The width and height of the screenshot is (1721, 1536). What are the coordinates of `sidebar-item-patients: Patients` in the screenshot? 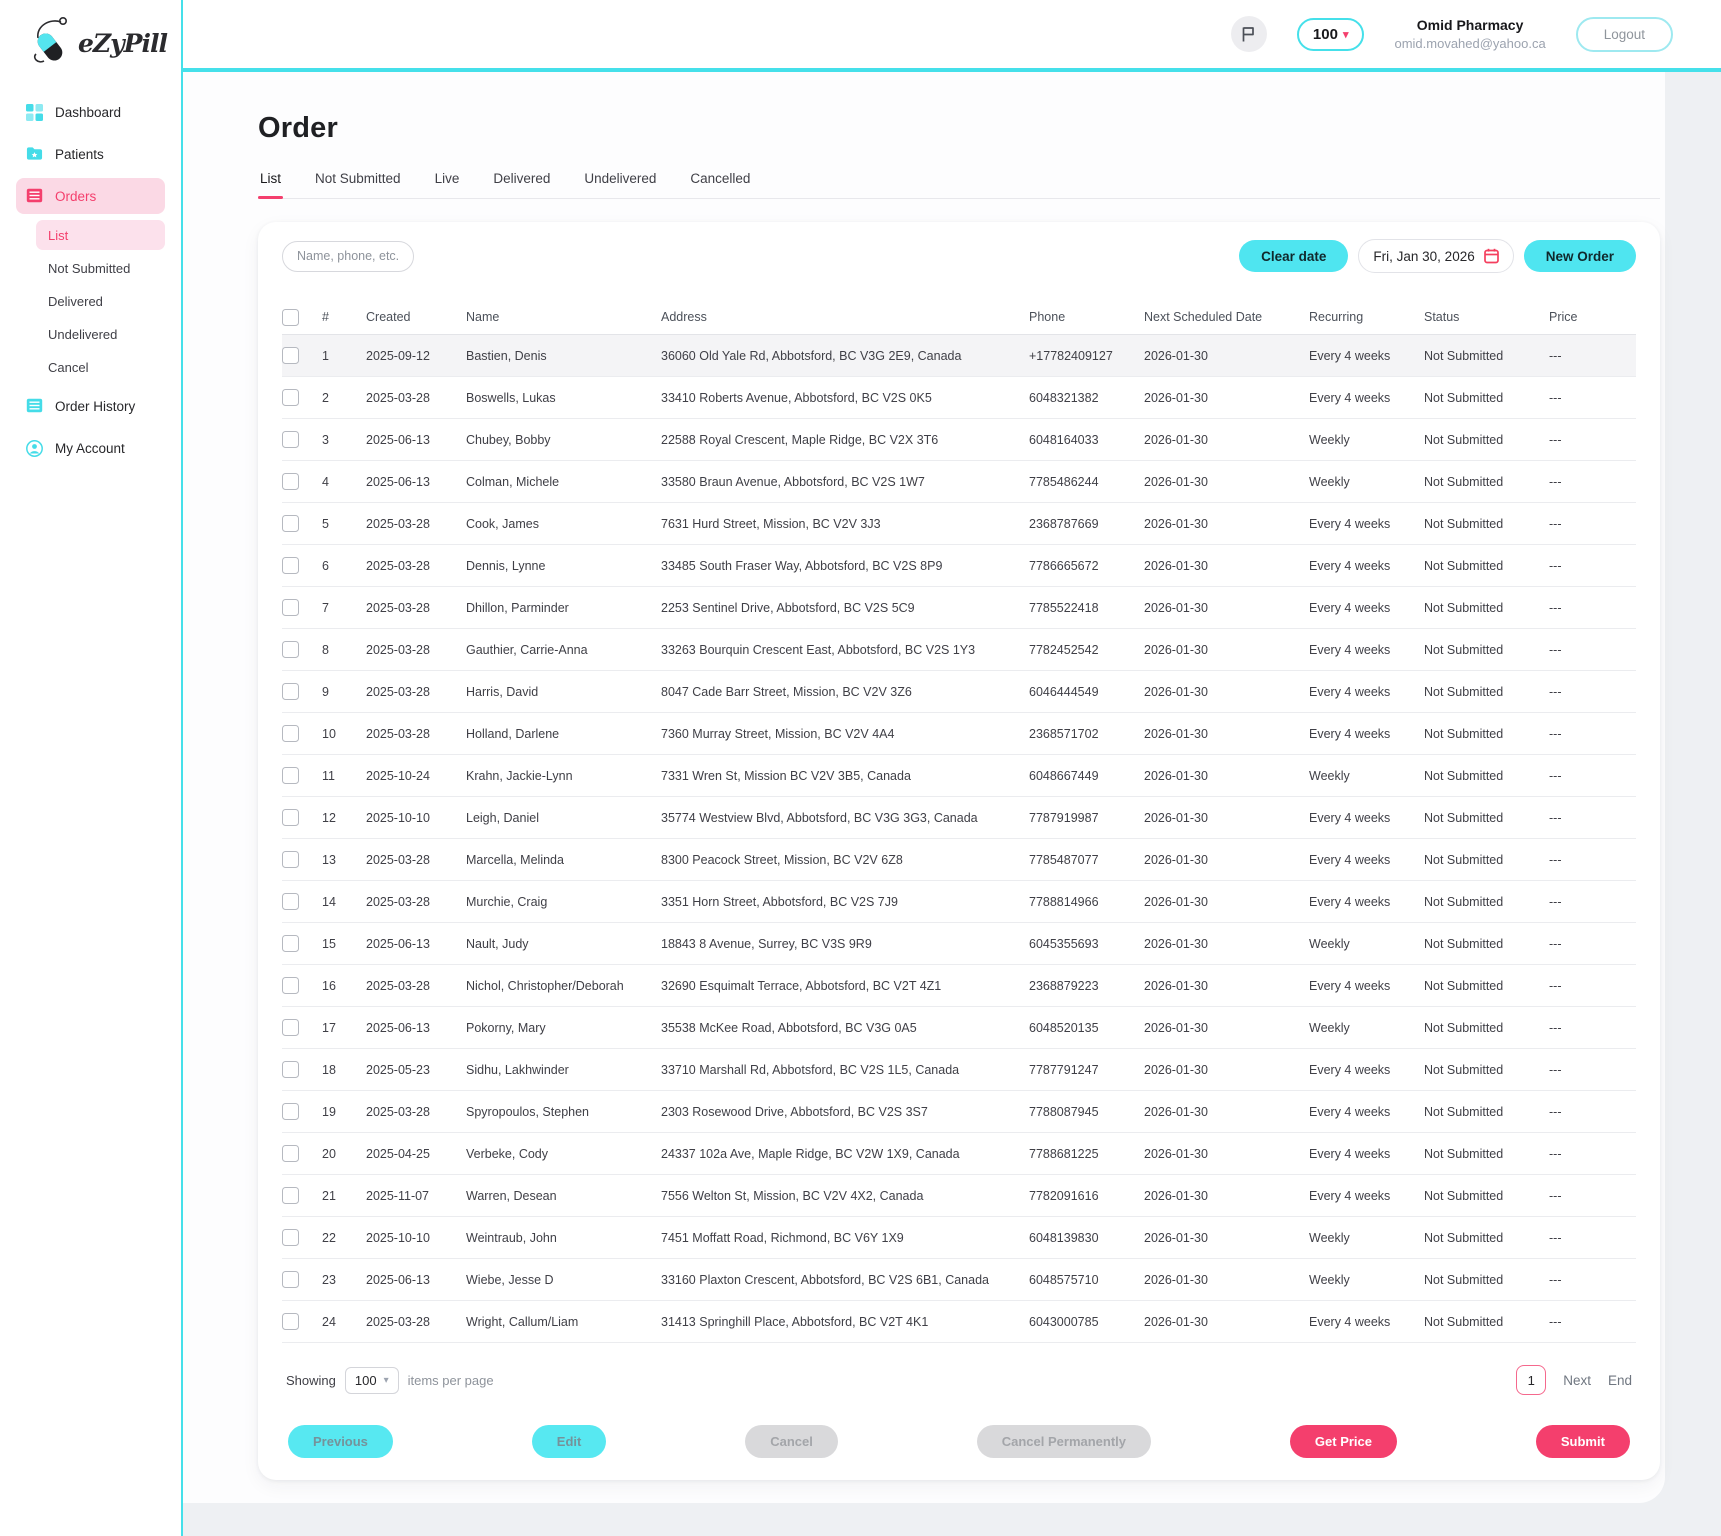 It's located at (90, 154).